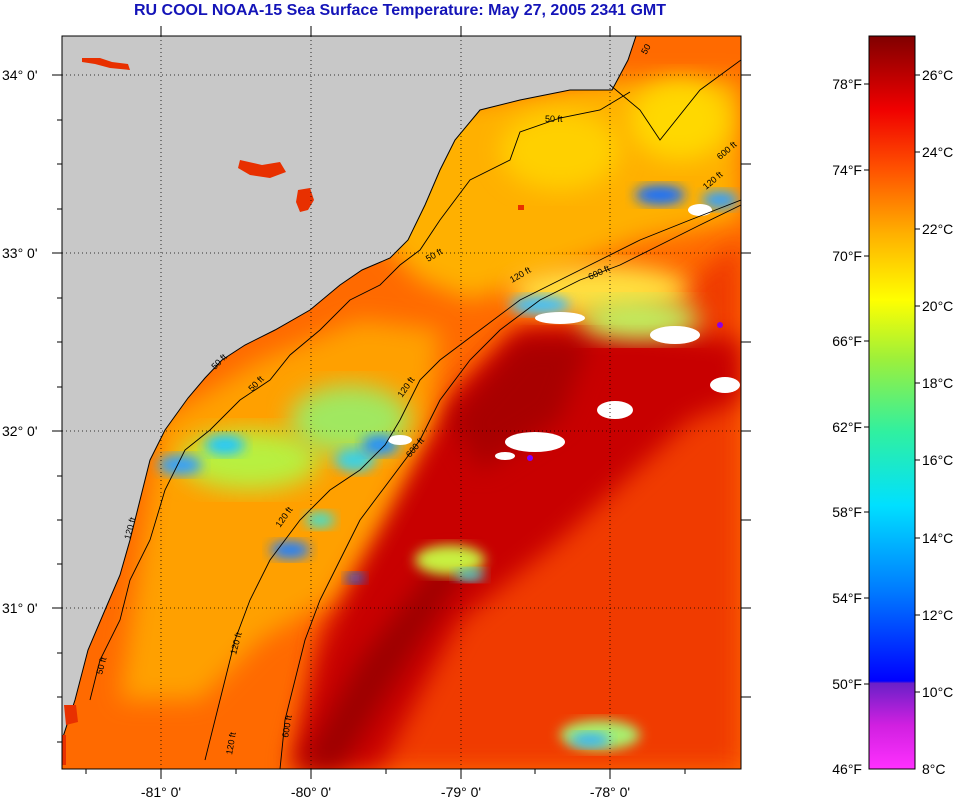  Describe the element at coordinates (847, 598) in the screenshot. I see `colorbar-f-label: 54°F` at that location.